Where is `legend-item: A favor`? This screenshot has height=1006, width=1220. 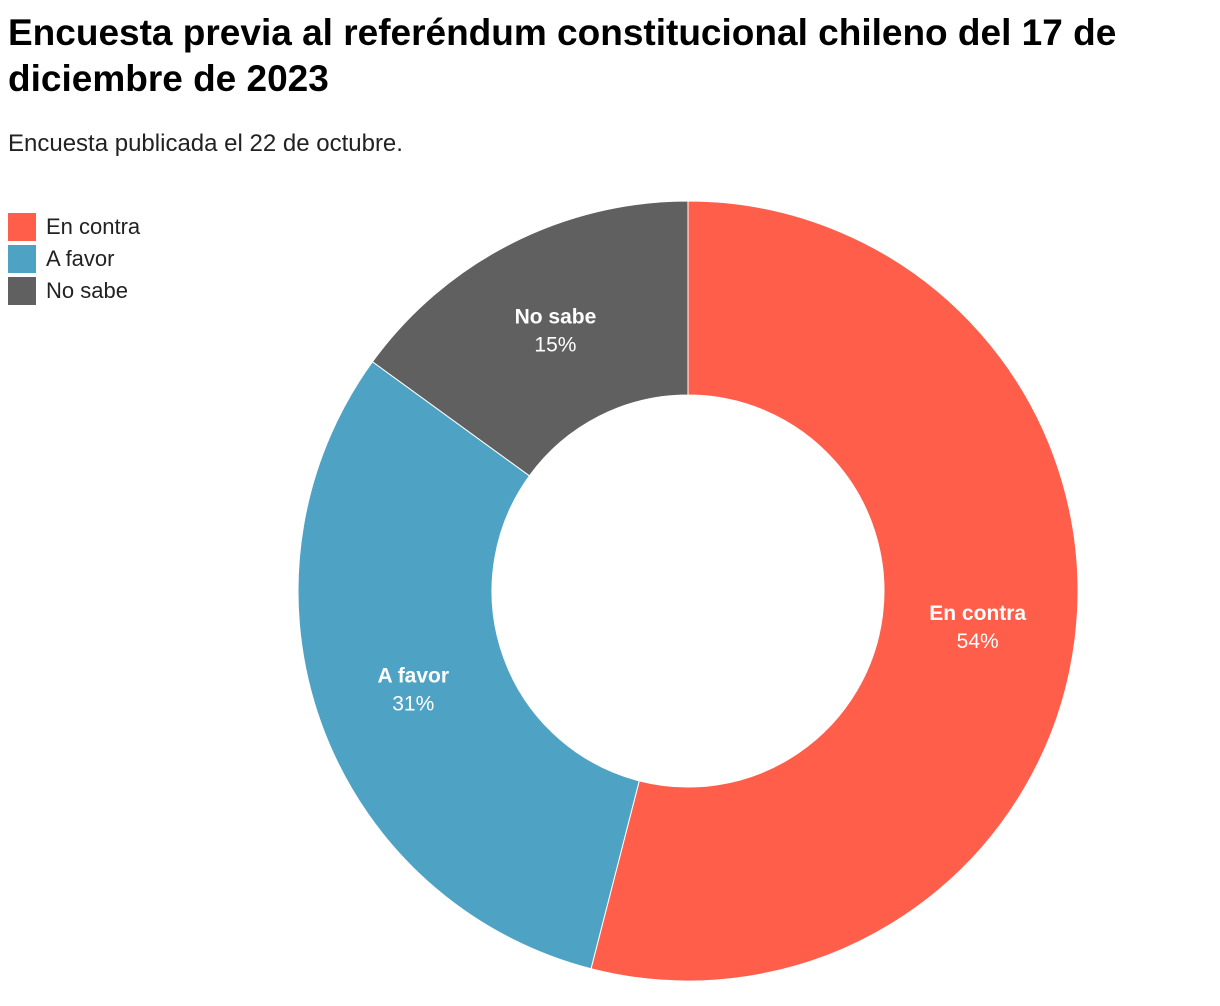 legend-item: A favor is located at coordinates (74, 259).